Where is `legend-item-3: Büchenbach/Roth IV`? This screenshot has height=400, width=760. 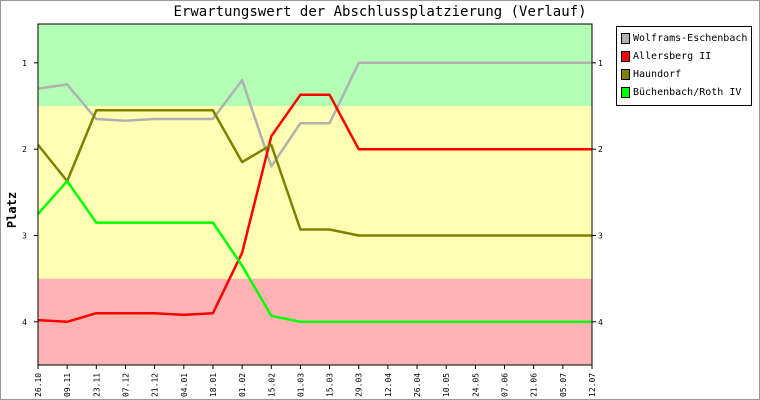
legend-item-3: Büchenbach/Roth IV is located at coordinates (681, 92).